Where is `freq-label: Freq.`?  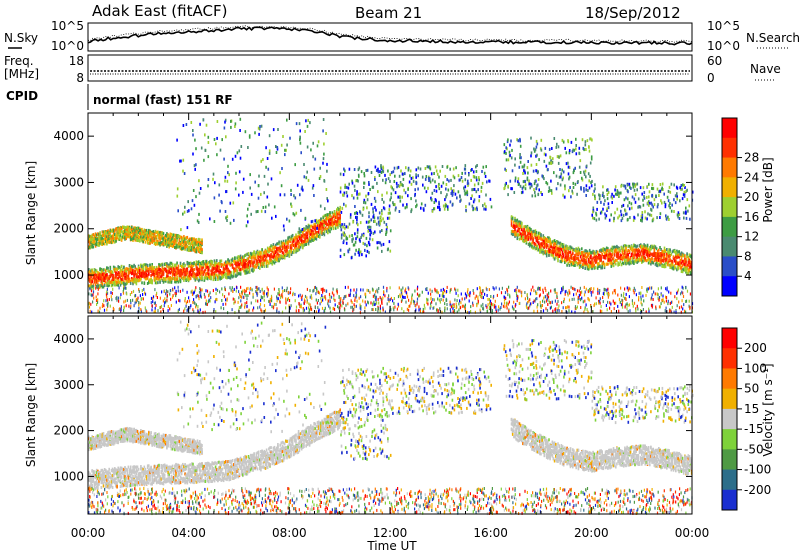
freq-label: Freq. is located at coordinates (19, 61).